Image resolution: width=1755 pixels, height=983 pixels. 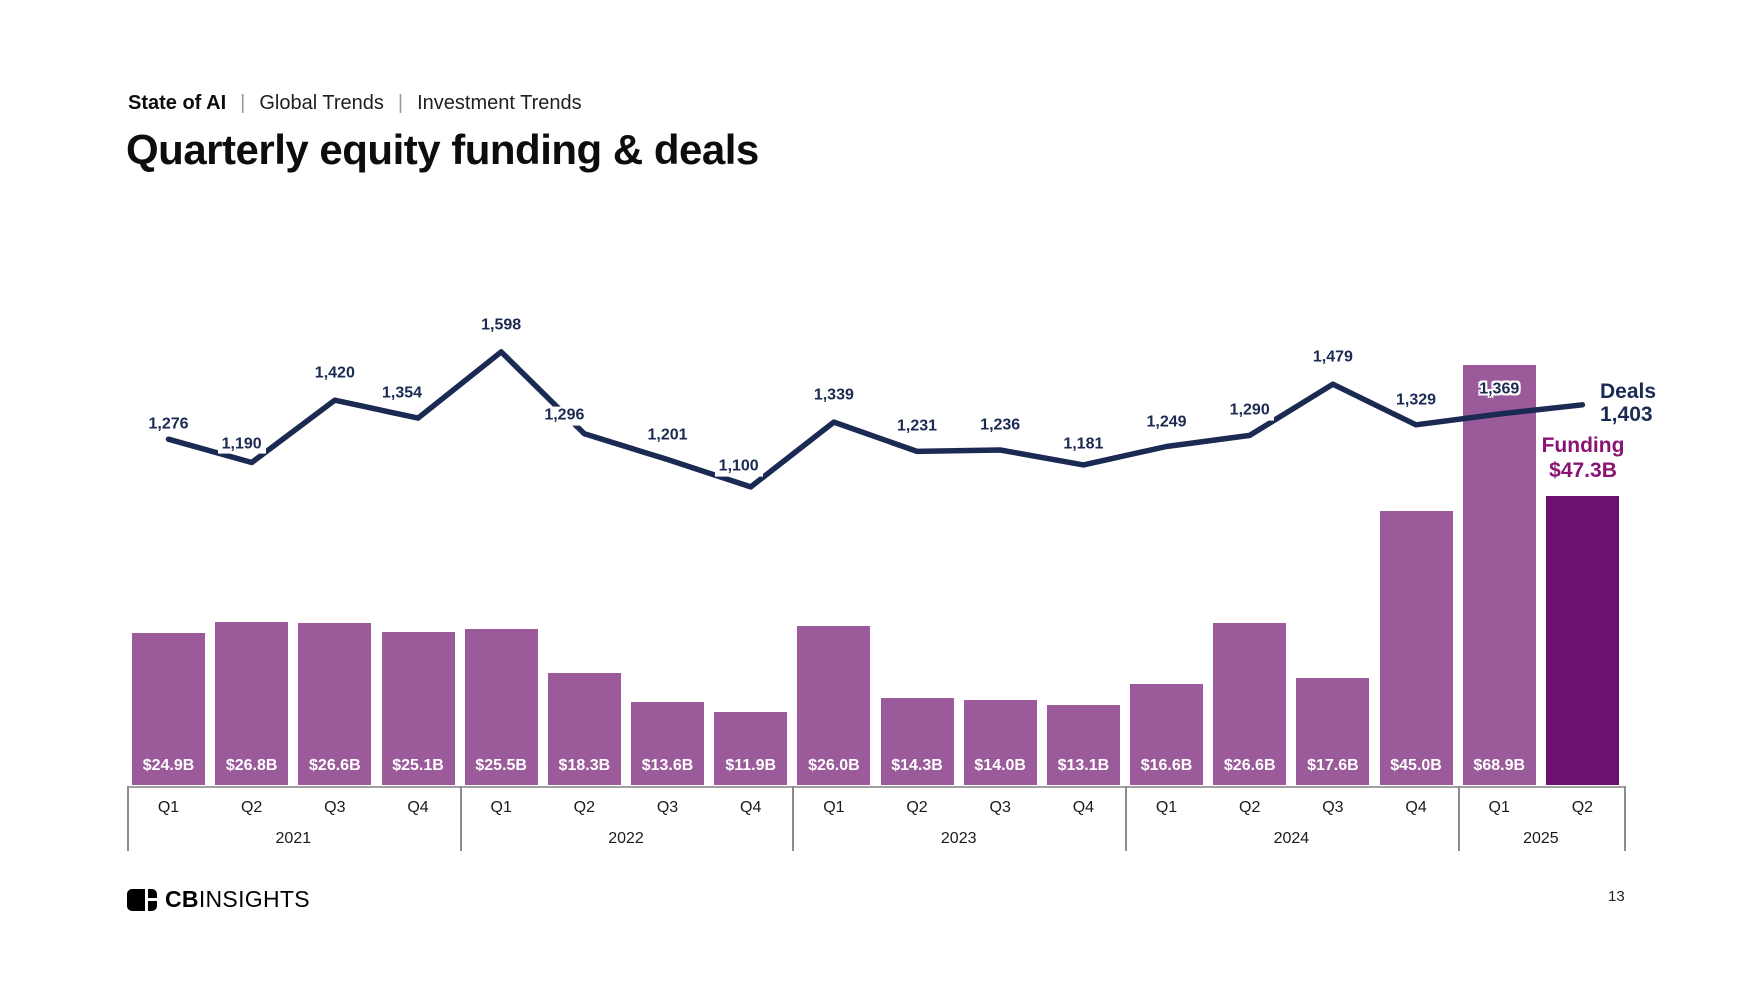 I want to click on deals-point-label: 1,598, so click(x=501, y=326).